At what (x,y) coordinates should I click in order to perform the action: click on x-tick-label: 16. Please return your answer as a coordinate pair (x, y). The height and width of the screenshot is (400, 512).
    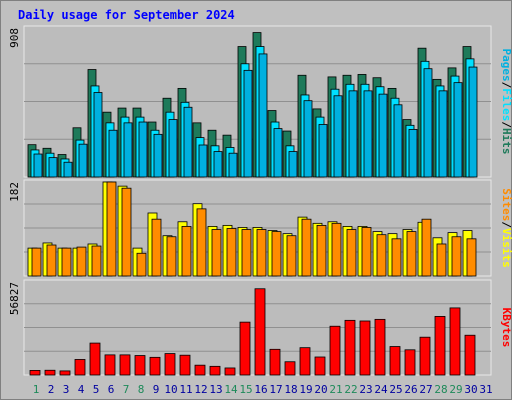
    Looking at the image, I should click on (260, 389).